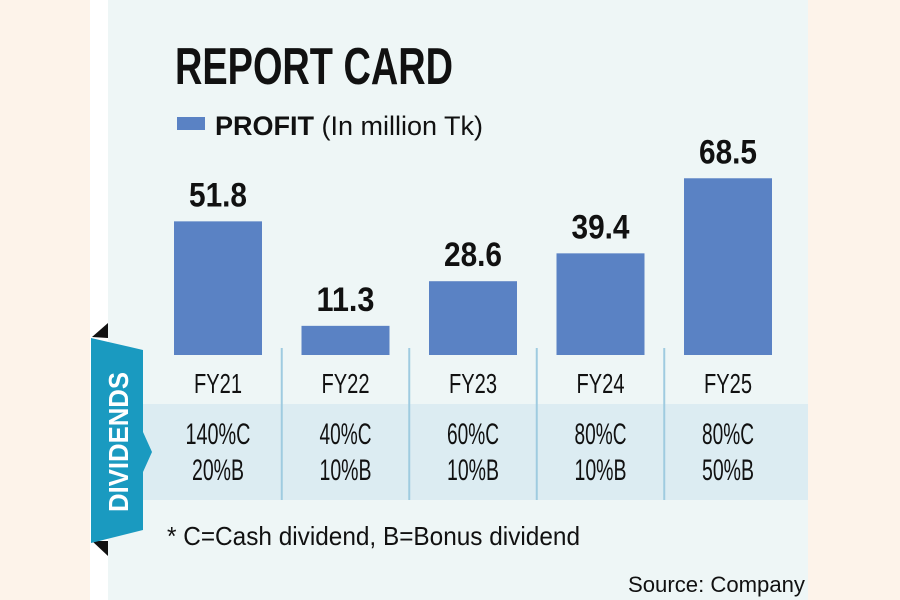 The width and height of the screenshot is (900, 600). I want to click on category-label: FY25, so click(728, 383).